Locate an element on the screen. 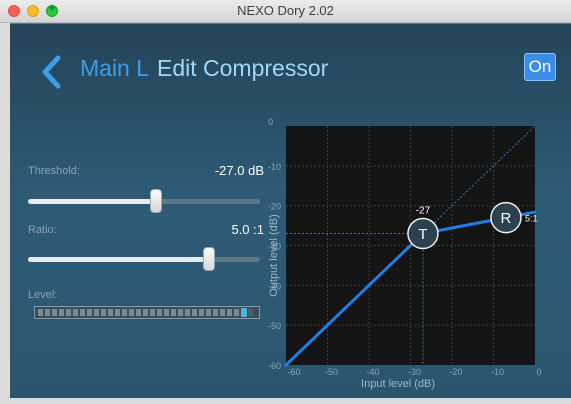  ratio-slider-thumb is located at coordinates (208, 259).